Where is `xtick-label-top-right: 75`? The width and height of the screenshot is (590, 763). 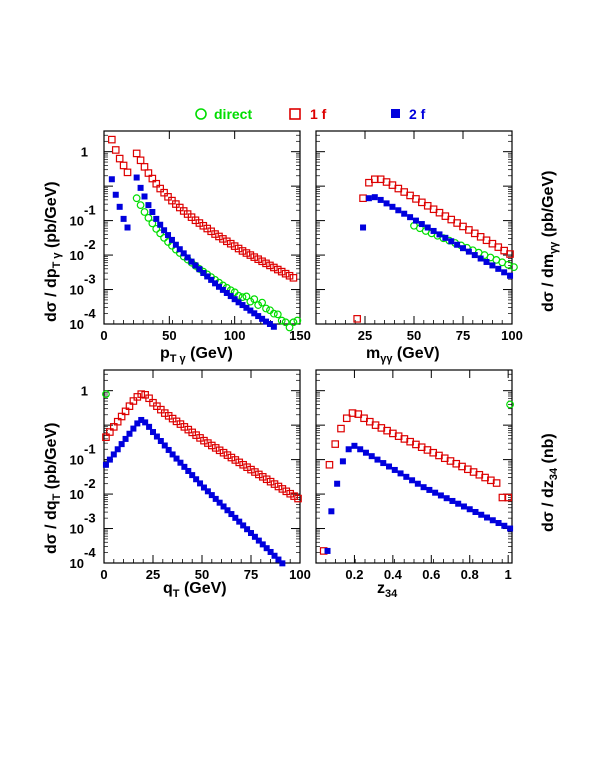
xtick-label-top-right: 75 is located at coordinates (463, 335).